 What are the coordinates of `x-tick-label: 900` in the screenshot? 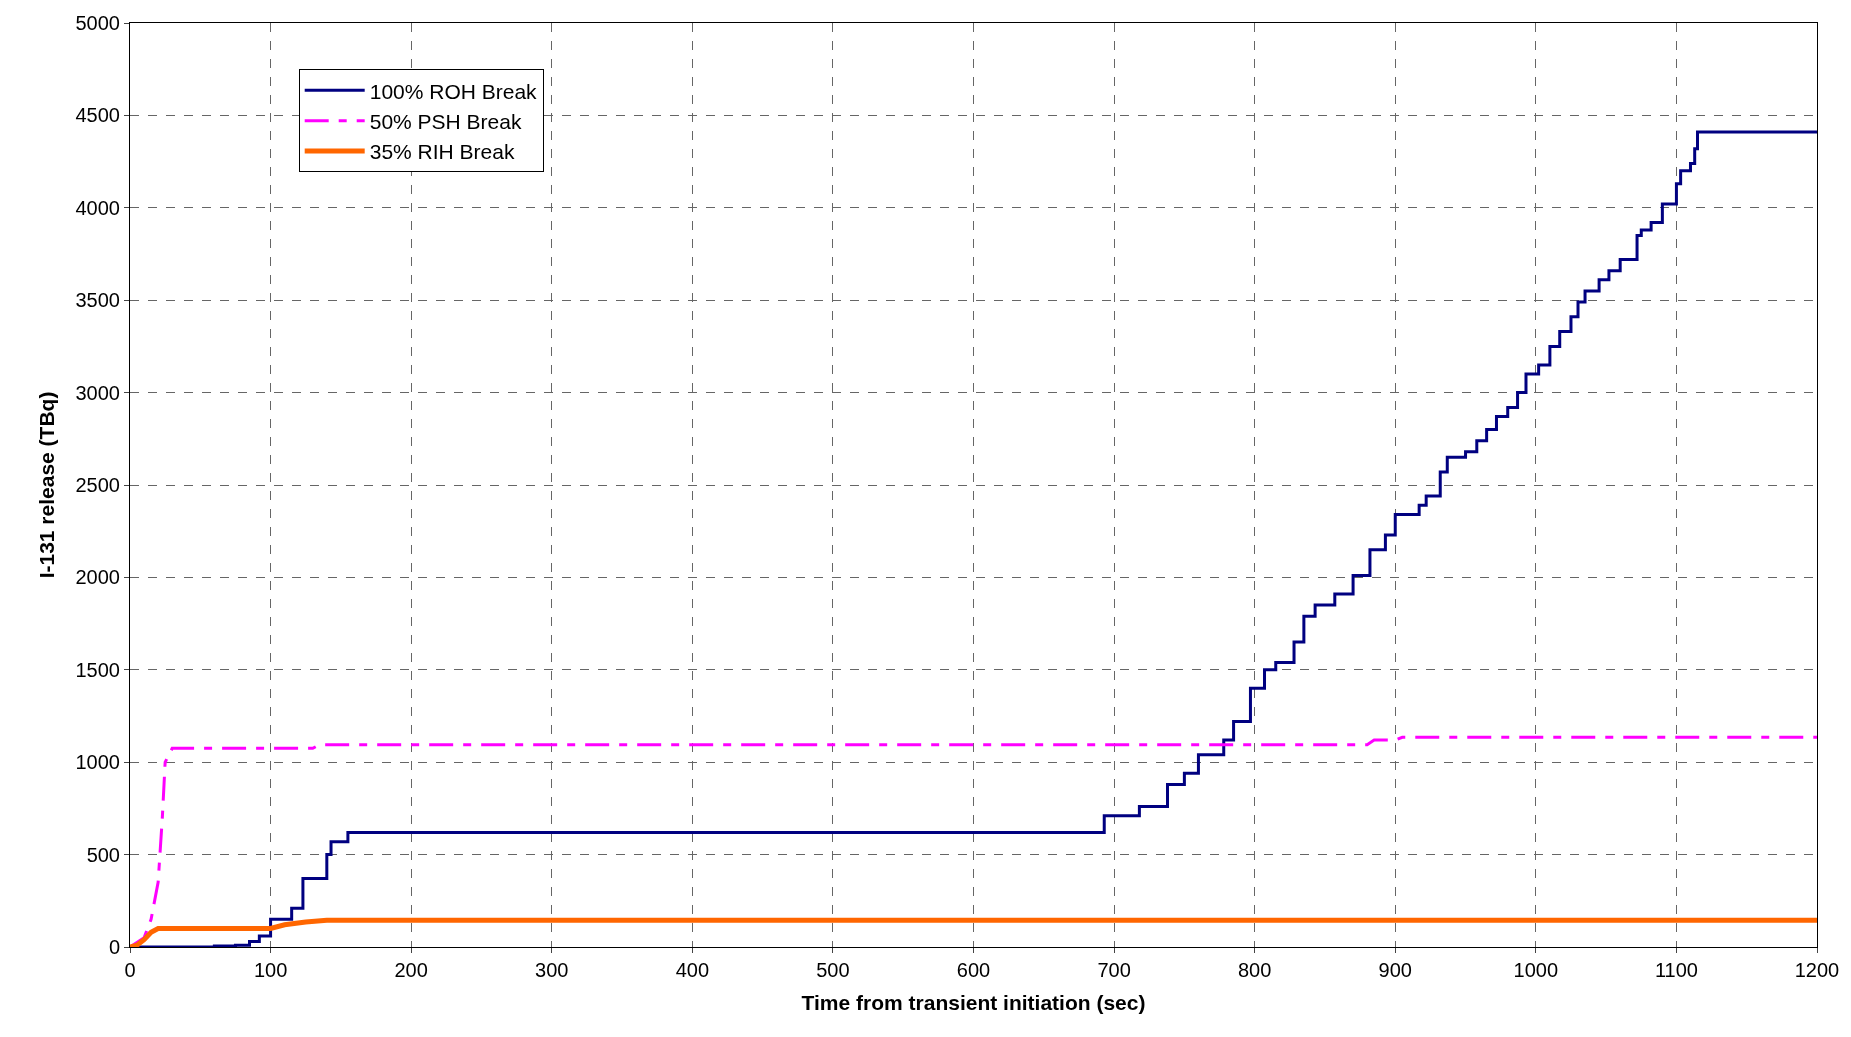 It's located at (1395, 970).